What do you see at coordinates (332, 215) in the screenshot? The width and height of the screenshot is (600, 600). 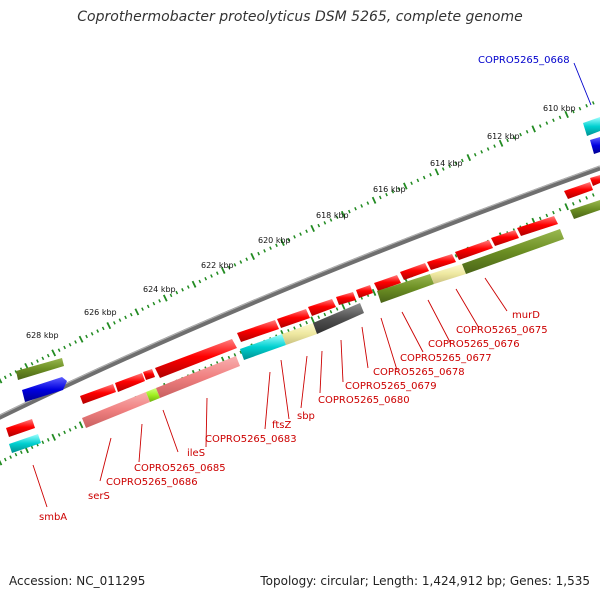 I see `kbp-label-618: 618 kbp` at bounding box center [332, 215].